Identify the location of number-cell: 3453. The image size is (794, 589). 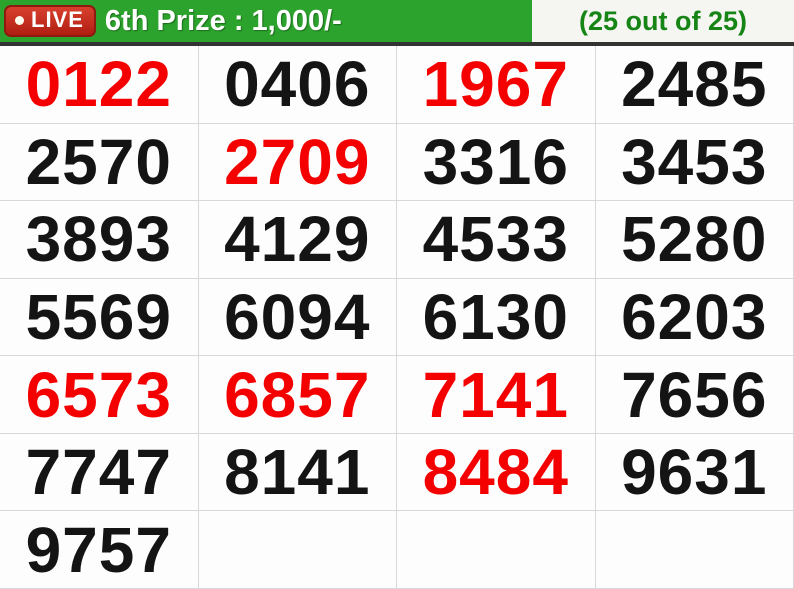
(694, 162).